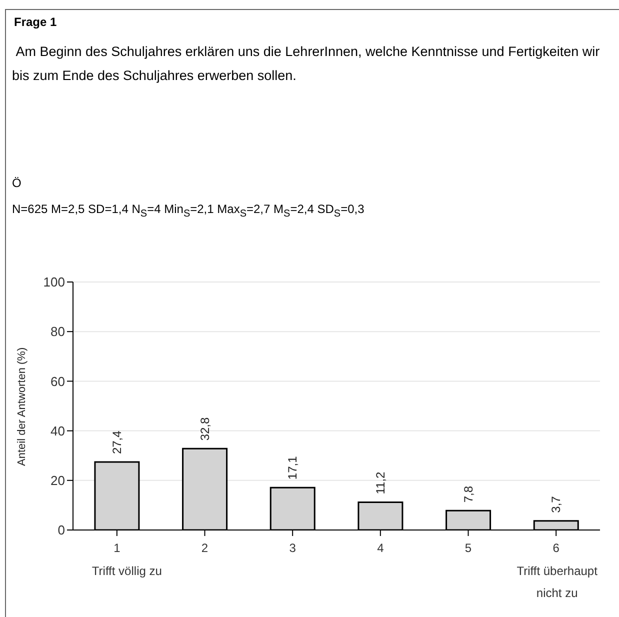 This screenshot has height=617, width=619. I want to click on y-tick-label: 100, so click(54, 282).